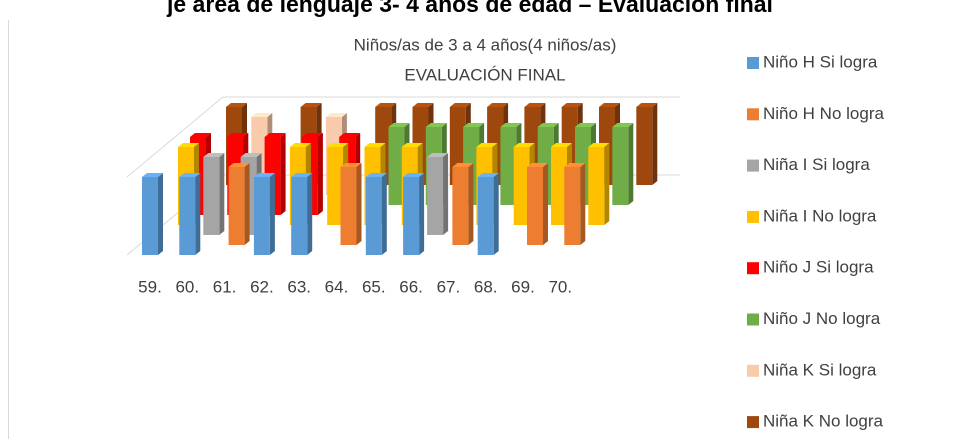 Image resolution: width=953 pixels, height=444 pixels. What do you see at coordinates (560, 286) in the screenshot?
I see `x-tick-label: 70.` at bounding box center [560, 286].